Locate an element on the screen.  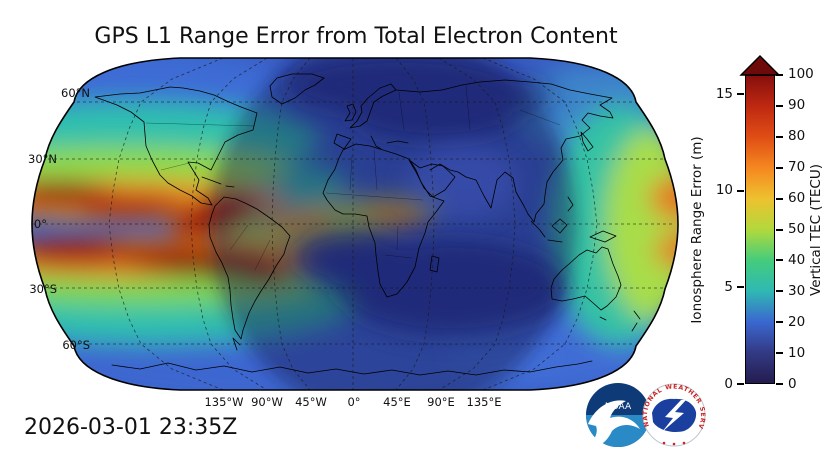
colorbar-triangle is located at coordinates (760, 65).